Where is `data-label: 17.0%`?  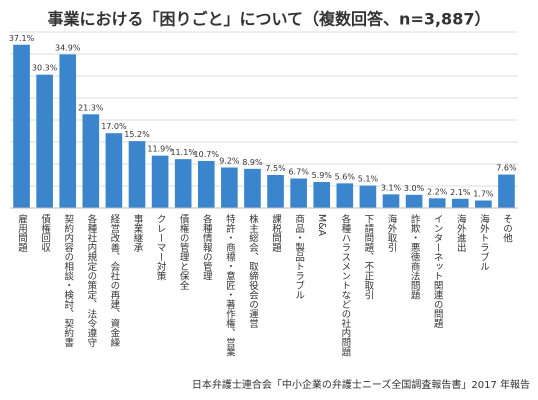 data-label: 17.0% is located at coordinates (114, 126).